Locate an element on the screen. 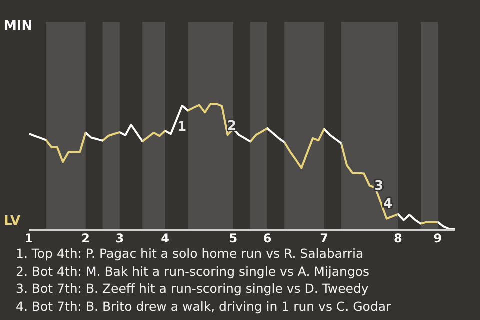 Image resolution: width=480 pixels, height=320 pixels. x-tick-label: 8 is located at coordinates (398, 239).